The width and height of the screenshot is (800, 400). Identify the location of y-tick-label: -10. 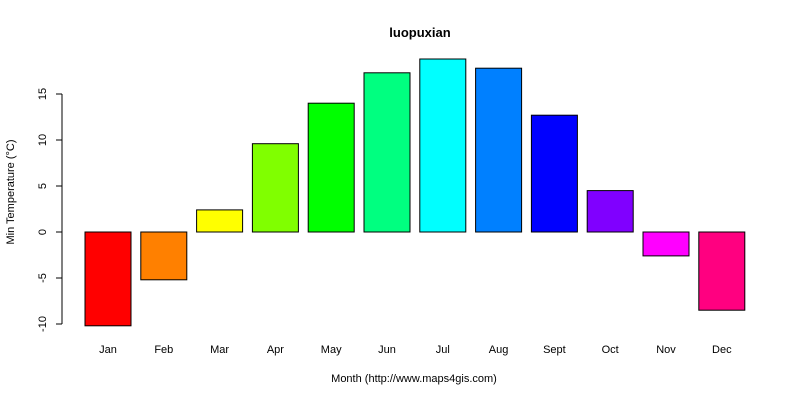
(43, 324).